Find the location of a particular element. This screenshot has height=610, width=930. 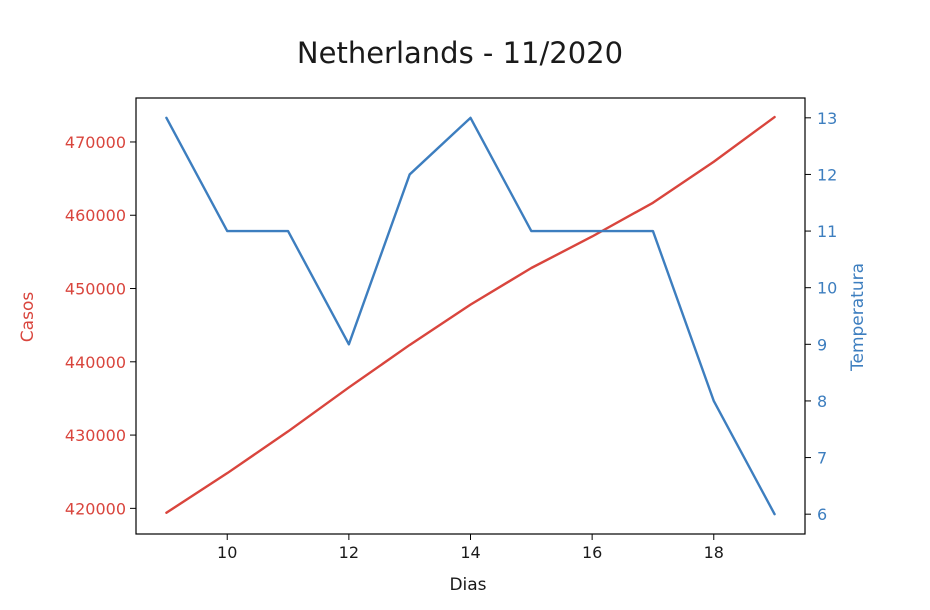

left-y-axis-label: Casos is located at coordinates (28, 317).